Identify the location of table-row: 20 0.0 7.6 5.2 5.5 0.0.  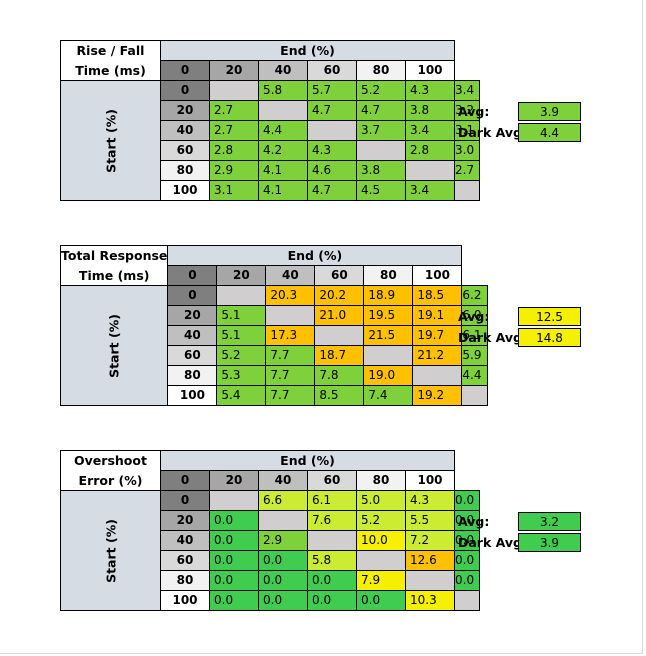
(271, 520).